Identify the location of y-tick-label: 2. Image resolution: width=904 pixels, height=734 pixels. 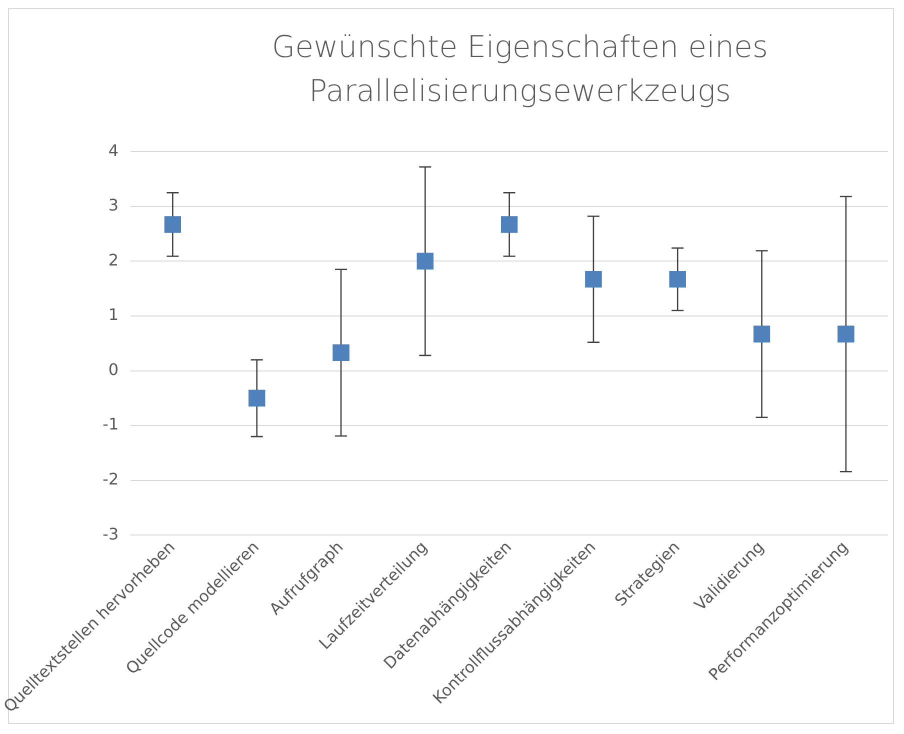
(113, 260).